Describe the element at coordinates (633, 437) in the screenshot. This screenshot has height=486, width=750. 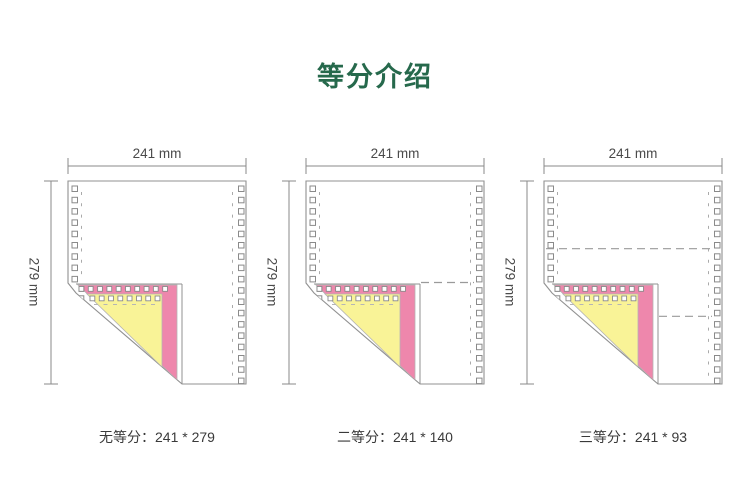
I see `panel-caption: 三等分：241 * 93` at that location.